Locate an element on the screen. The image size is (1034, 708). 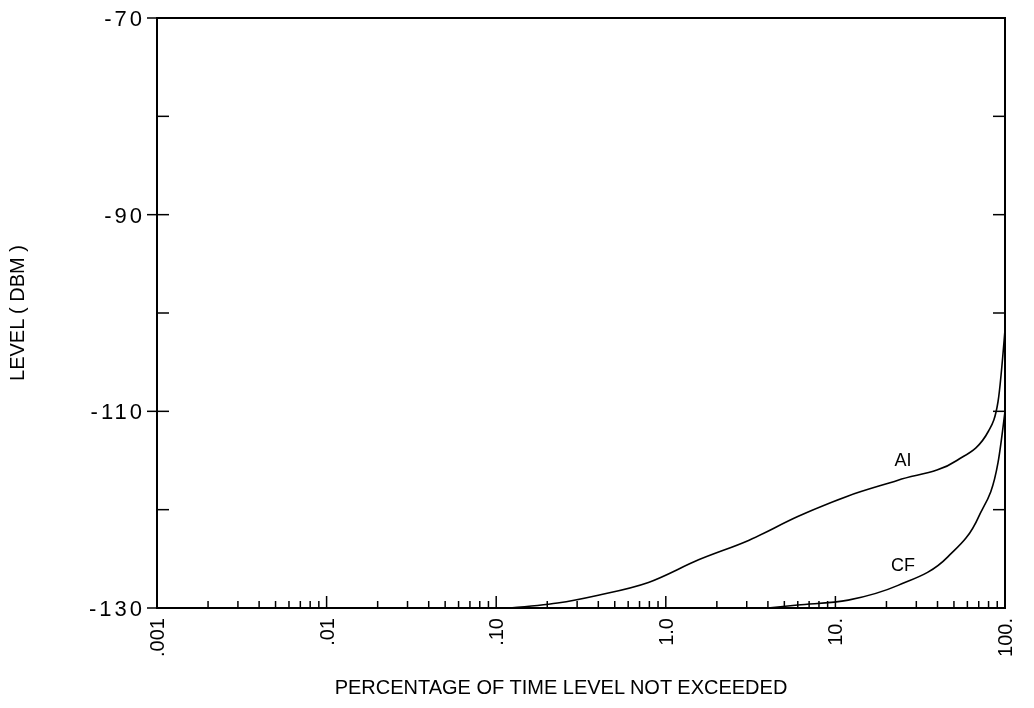
x-tick-label: 10. is located at coordinates (835, 632).